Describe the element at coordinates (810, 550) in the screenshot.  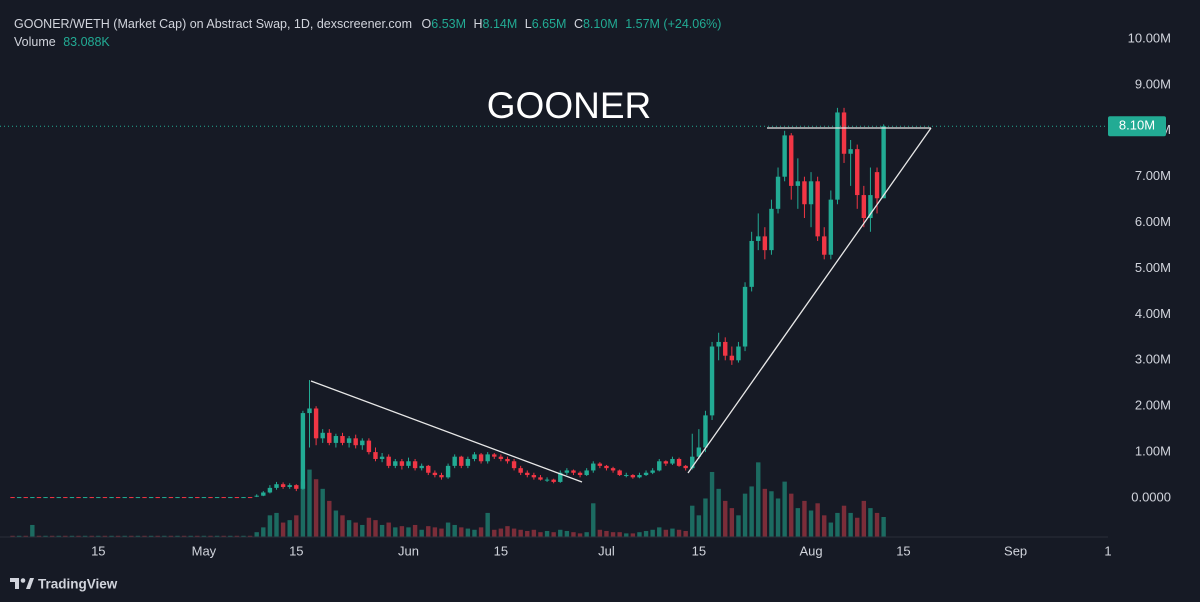
I see `x-tick-label: Aug` at that location.